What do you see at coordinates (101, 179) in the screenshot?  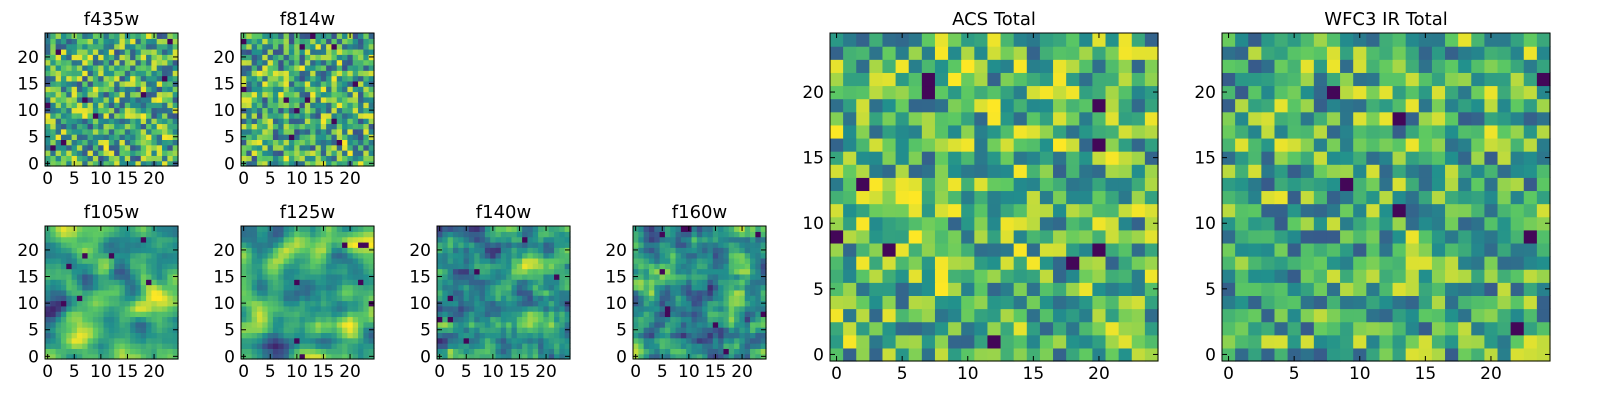 I see `x-tick-label: 10` at bounding box center [101, 179].